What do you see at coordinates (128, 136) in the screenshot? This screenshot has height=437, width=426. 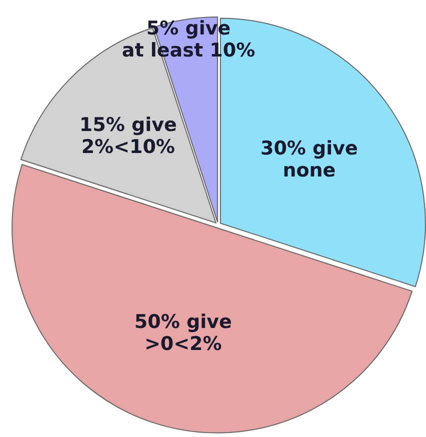 I see `slice-label: 15% give 2%<10%` at bounding box center [128, 136].